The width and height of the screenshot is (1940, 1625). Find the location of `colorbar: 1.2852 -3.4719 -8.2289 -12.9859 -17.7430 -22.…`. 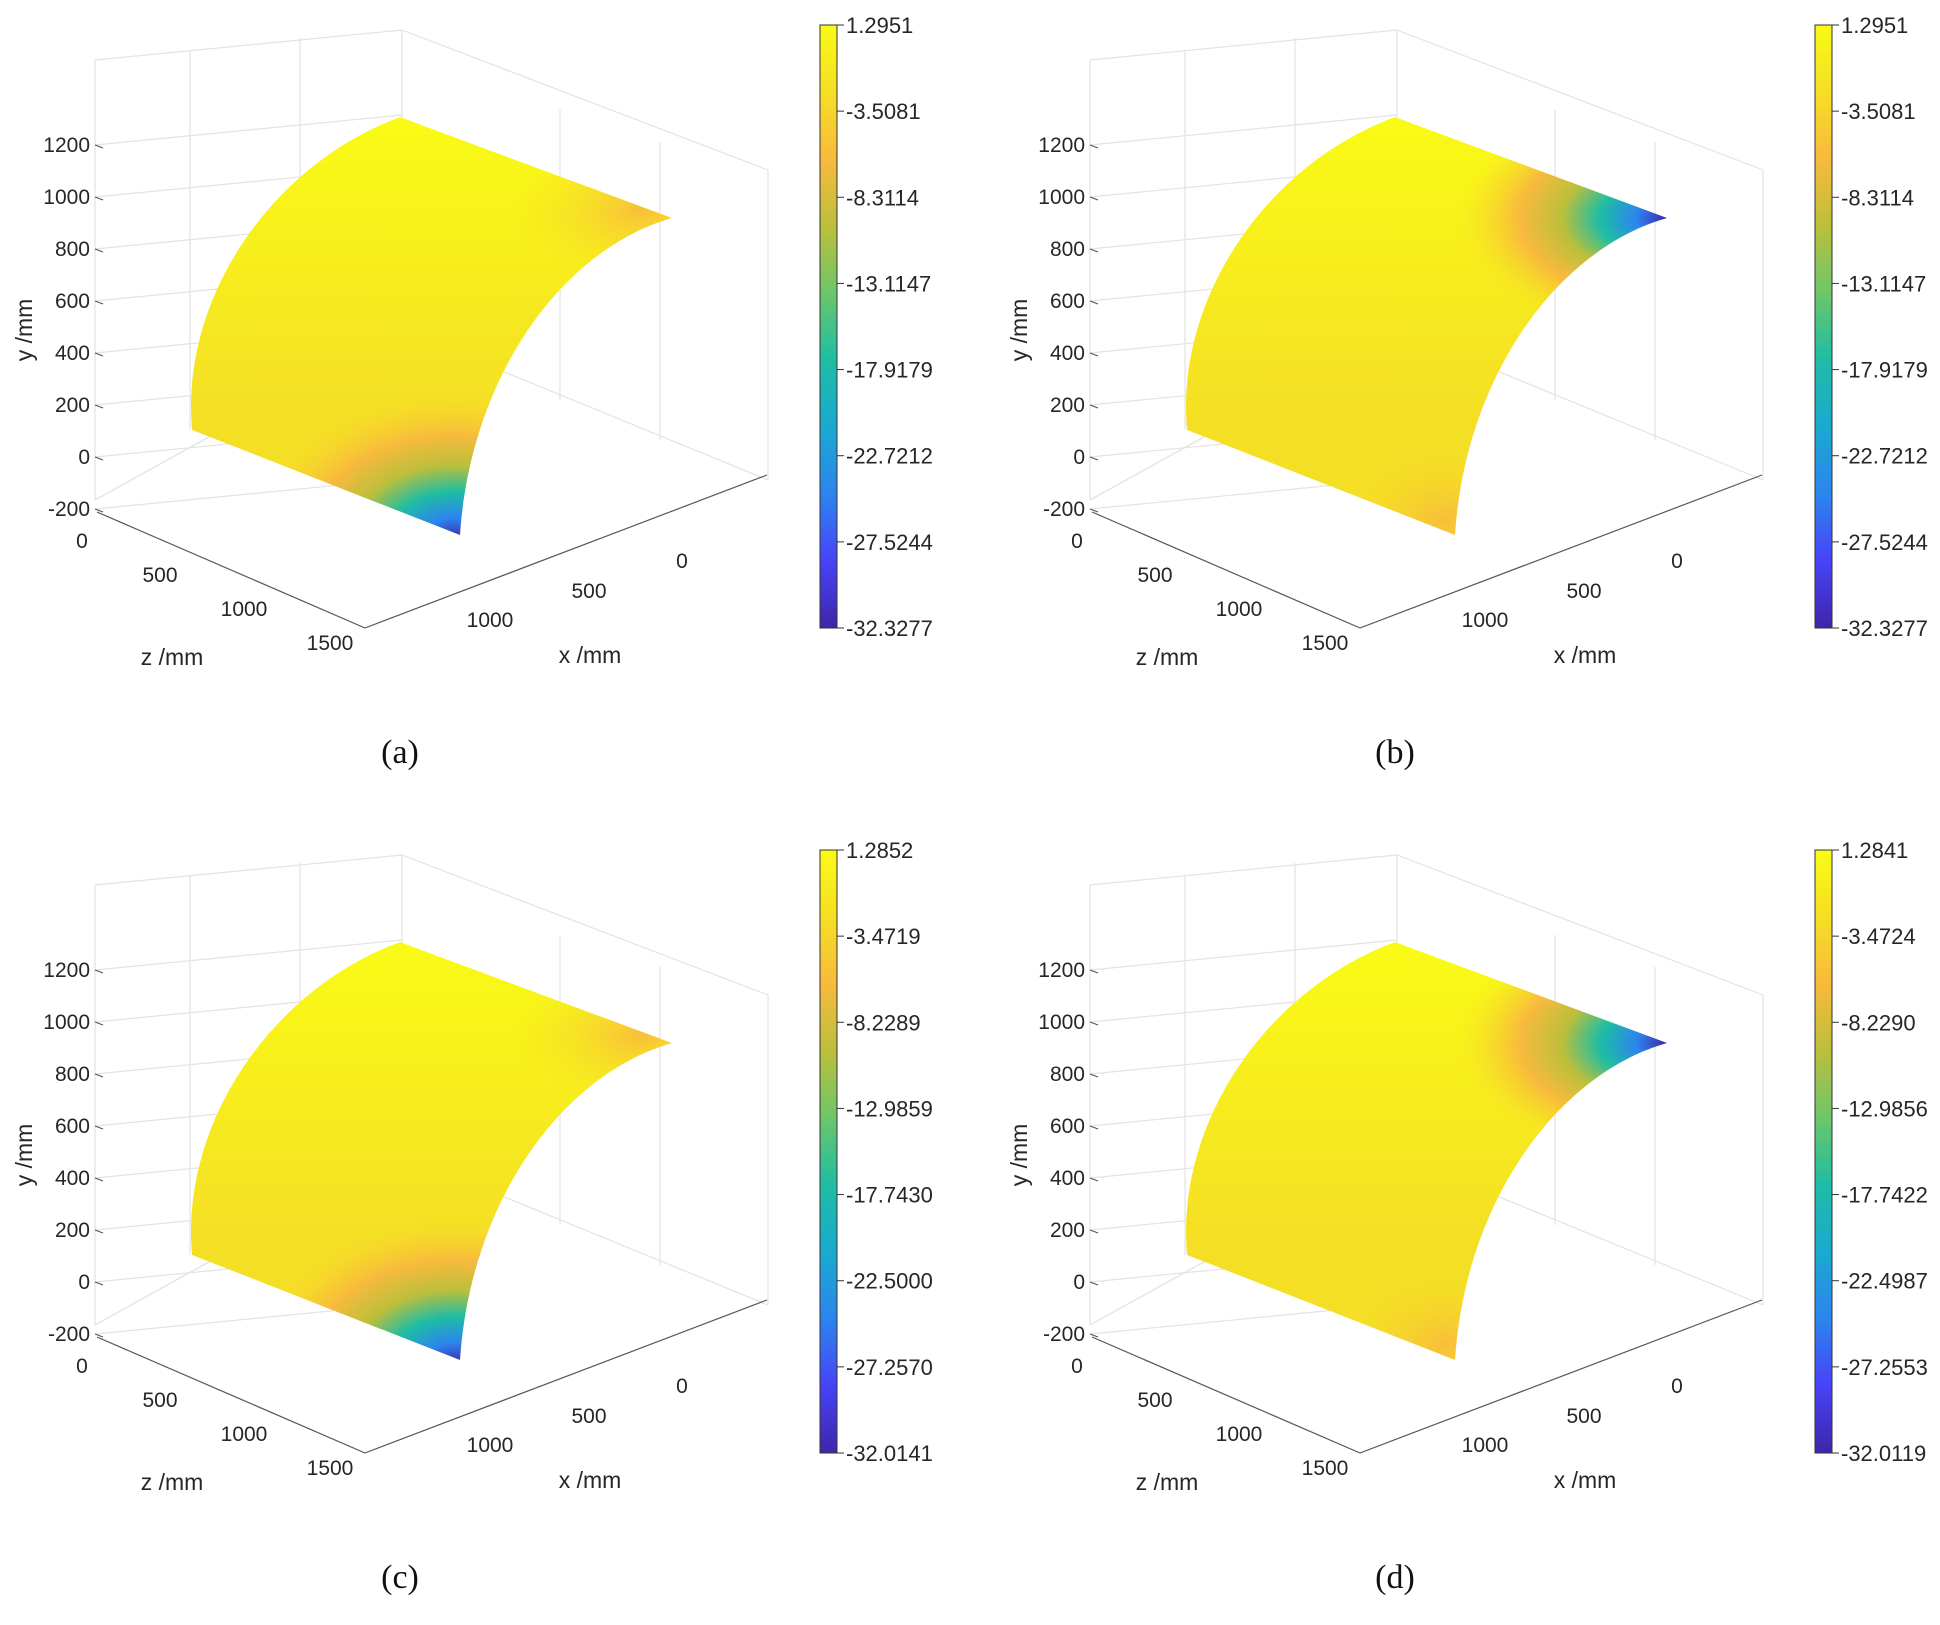

colorbar: 1.2852 -3.4719 -8.2289 -12.9859 -17.7430 -22.… is located at coordinates (876, 1152).